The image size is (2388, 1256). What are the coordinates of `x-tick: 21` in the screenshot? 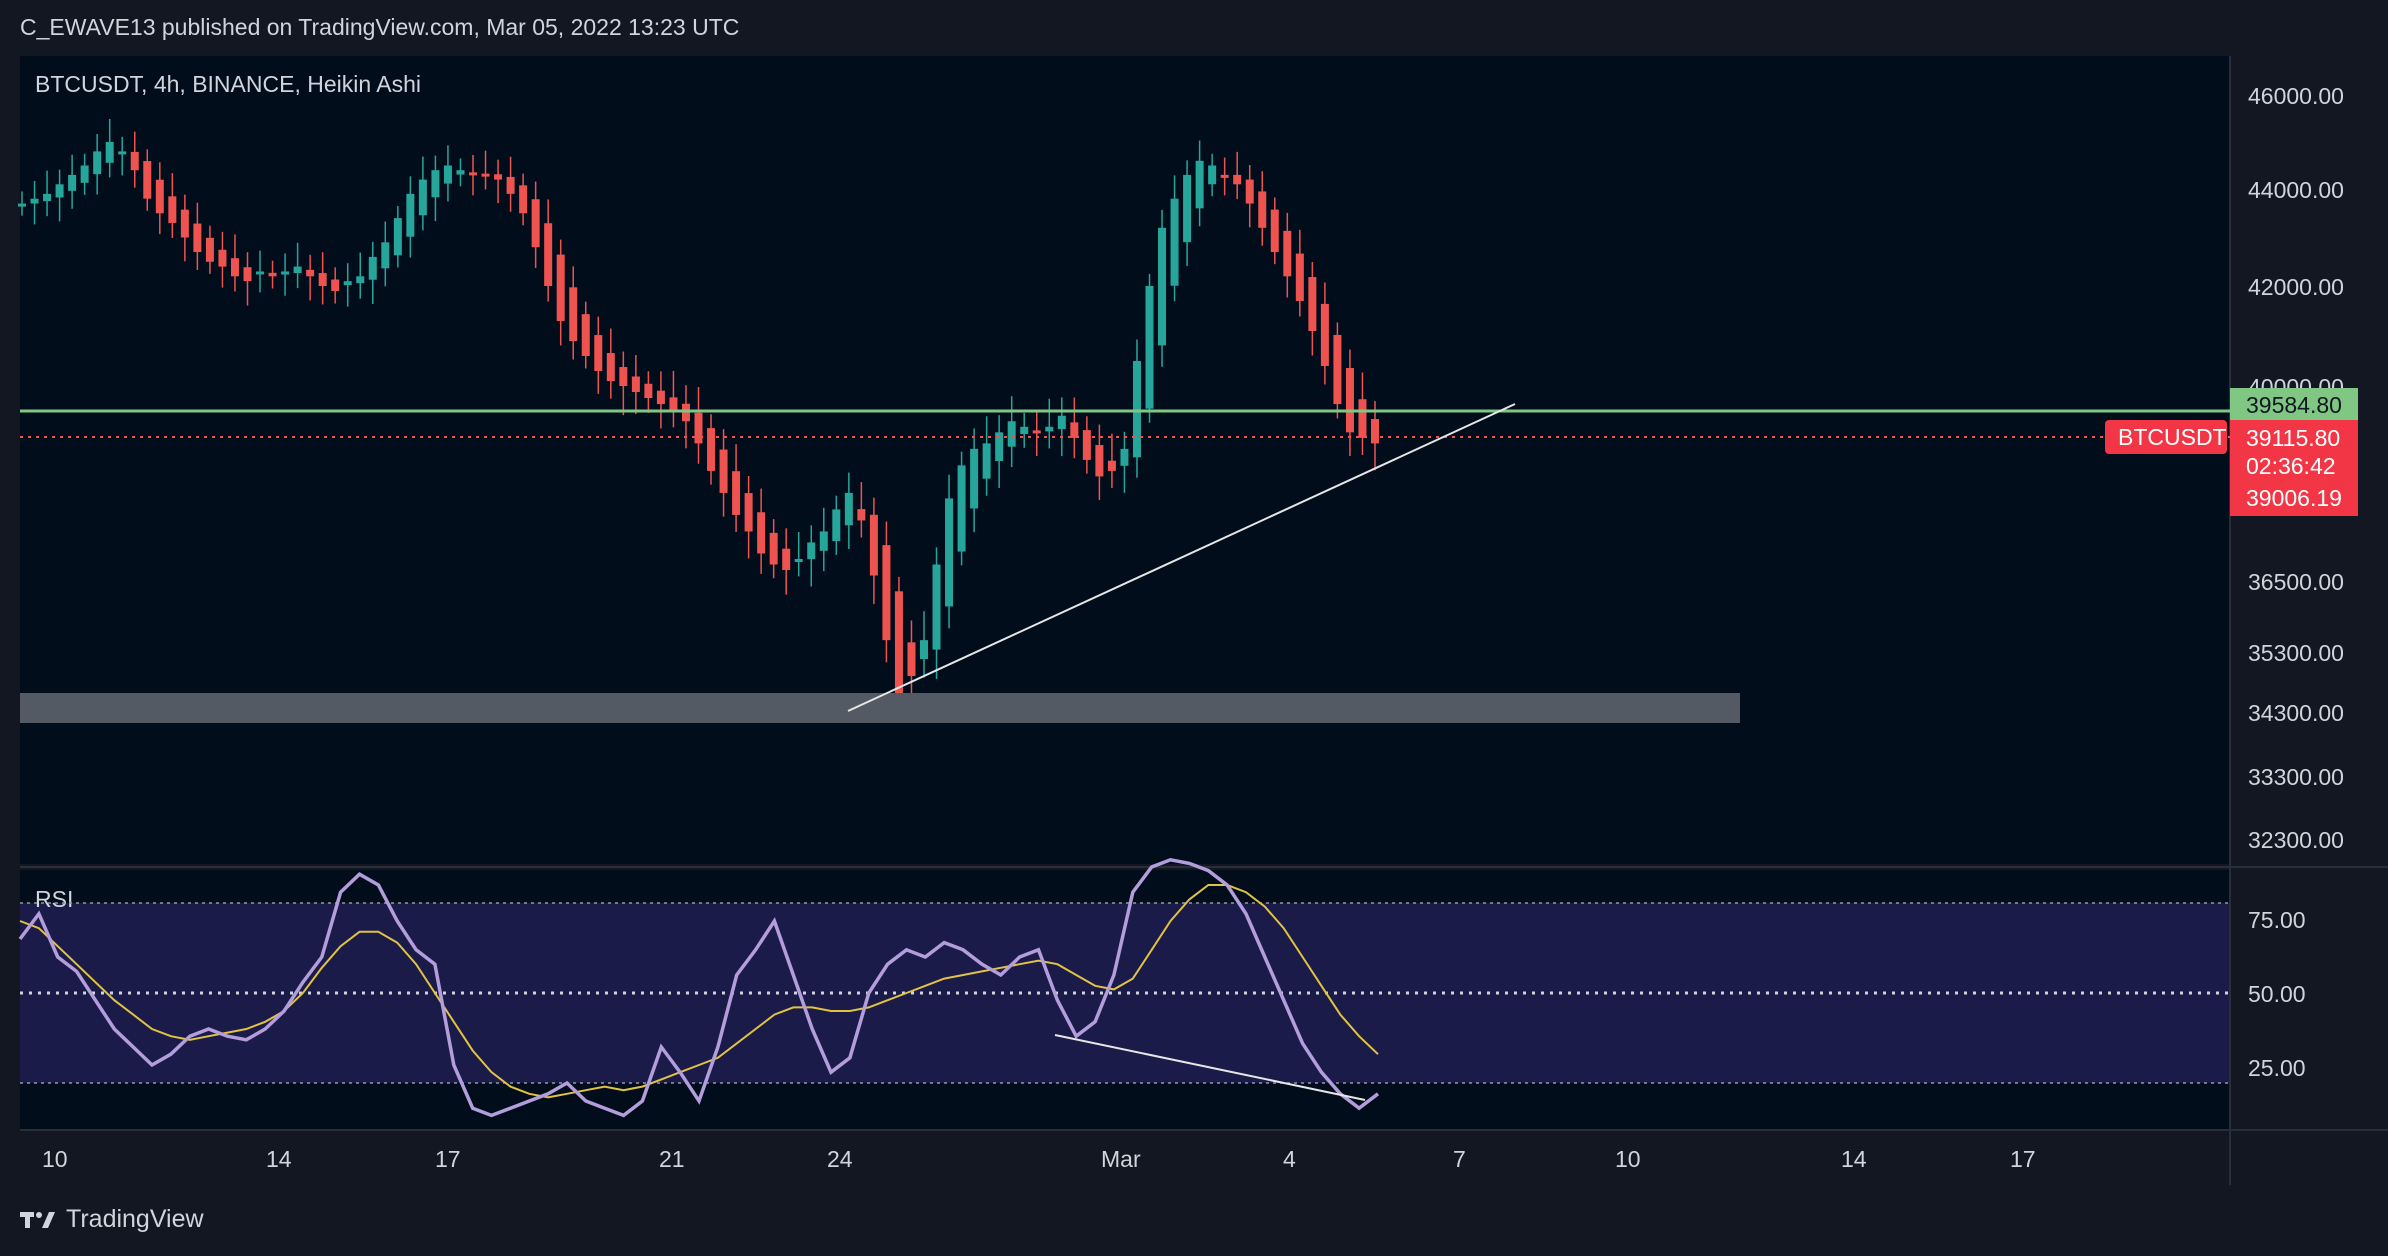 It's located at (672, 1159).